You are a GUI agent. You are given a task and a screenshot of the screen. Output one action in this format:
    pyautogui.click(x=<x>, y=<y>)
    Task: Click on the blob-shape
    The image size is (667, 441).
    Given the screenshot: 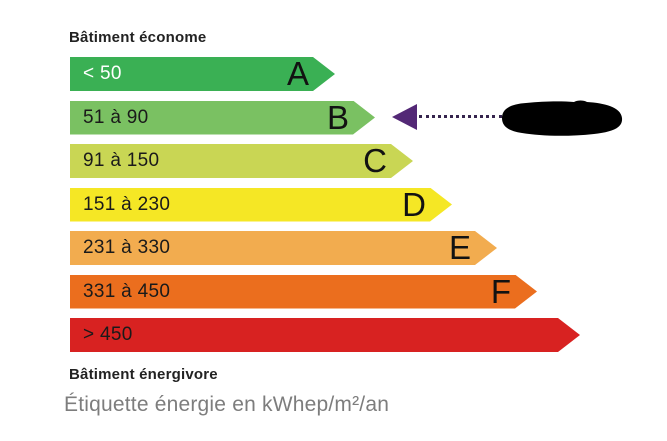 What is the action you would take?
    pyautogui.click(x=562, y=118)
    